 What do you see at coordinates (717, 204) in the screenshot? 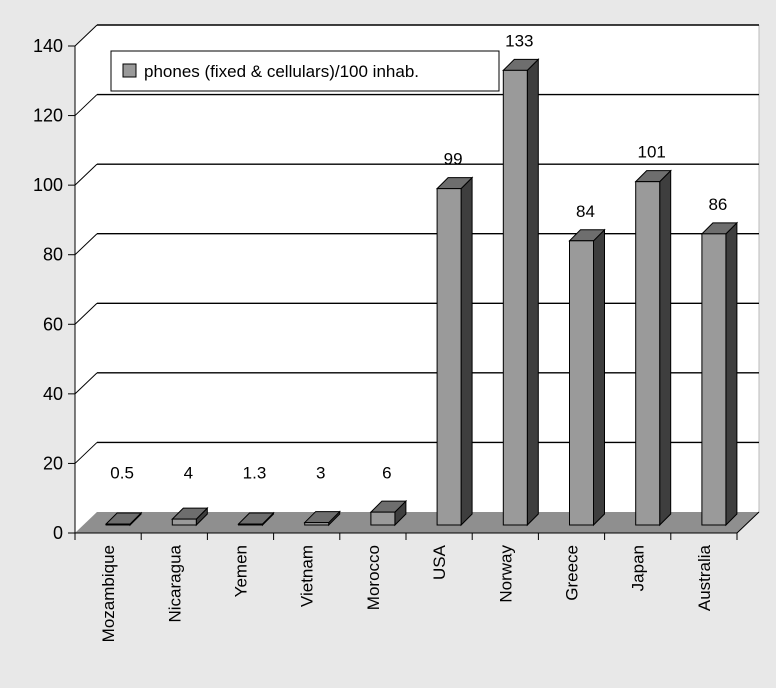
I see `data-label: 86` at bounding box center [717, 204].